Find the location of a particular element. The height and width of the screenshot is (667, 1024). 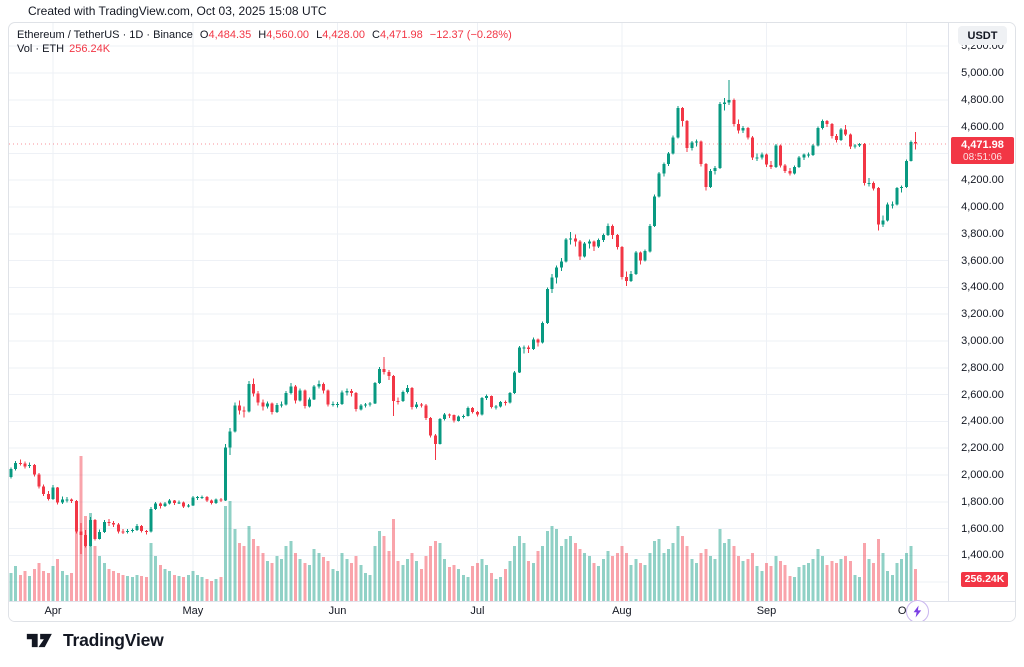

price-tick-label: 4,600.00 is located at coordinates (982, 126).